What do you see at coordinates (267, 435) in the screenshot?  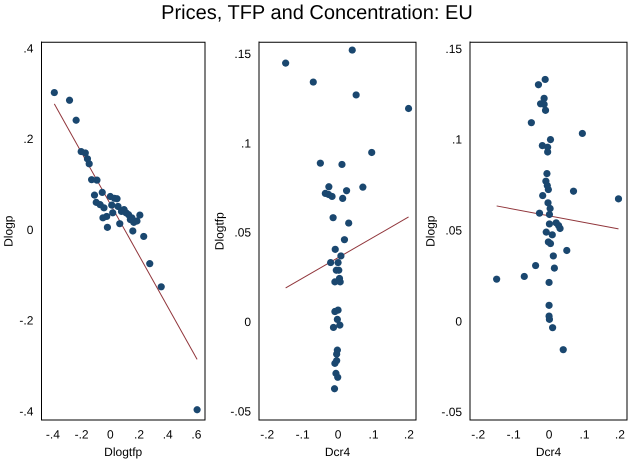 I see `x-tick-label: -.2` at bounding box center [267, 435].